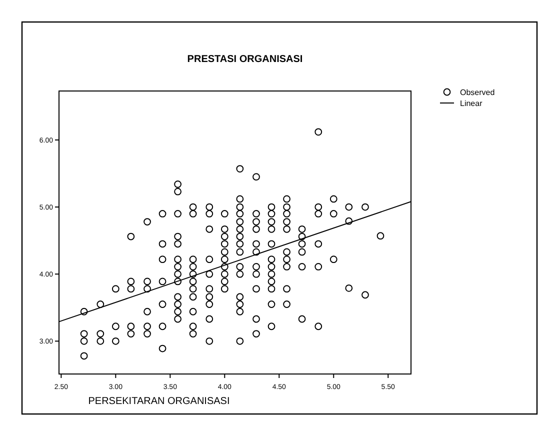  I want to click on chart-title: PRESTASI ORGANISASI, so click(245, 59).